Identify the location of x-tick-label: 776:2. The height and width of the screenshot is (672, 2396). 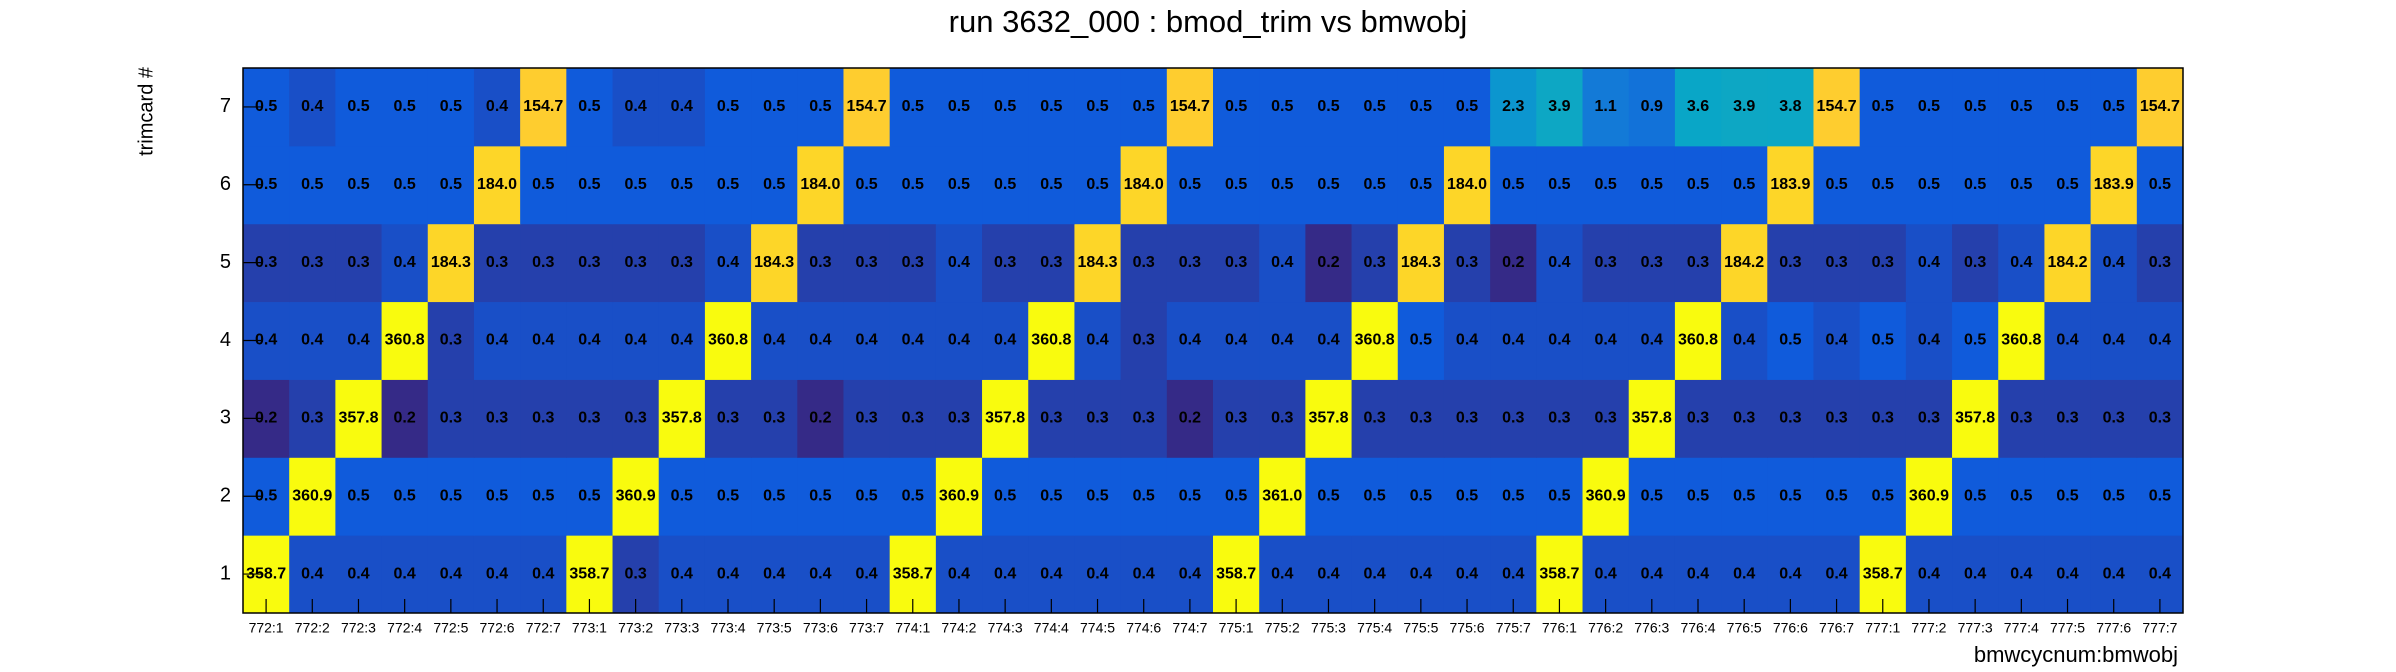
(1605, 628).